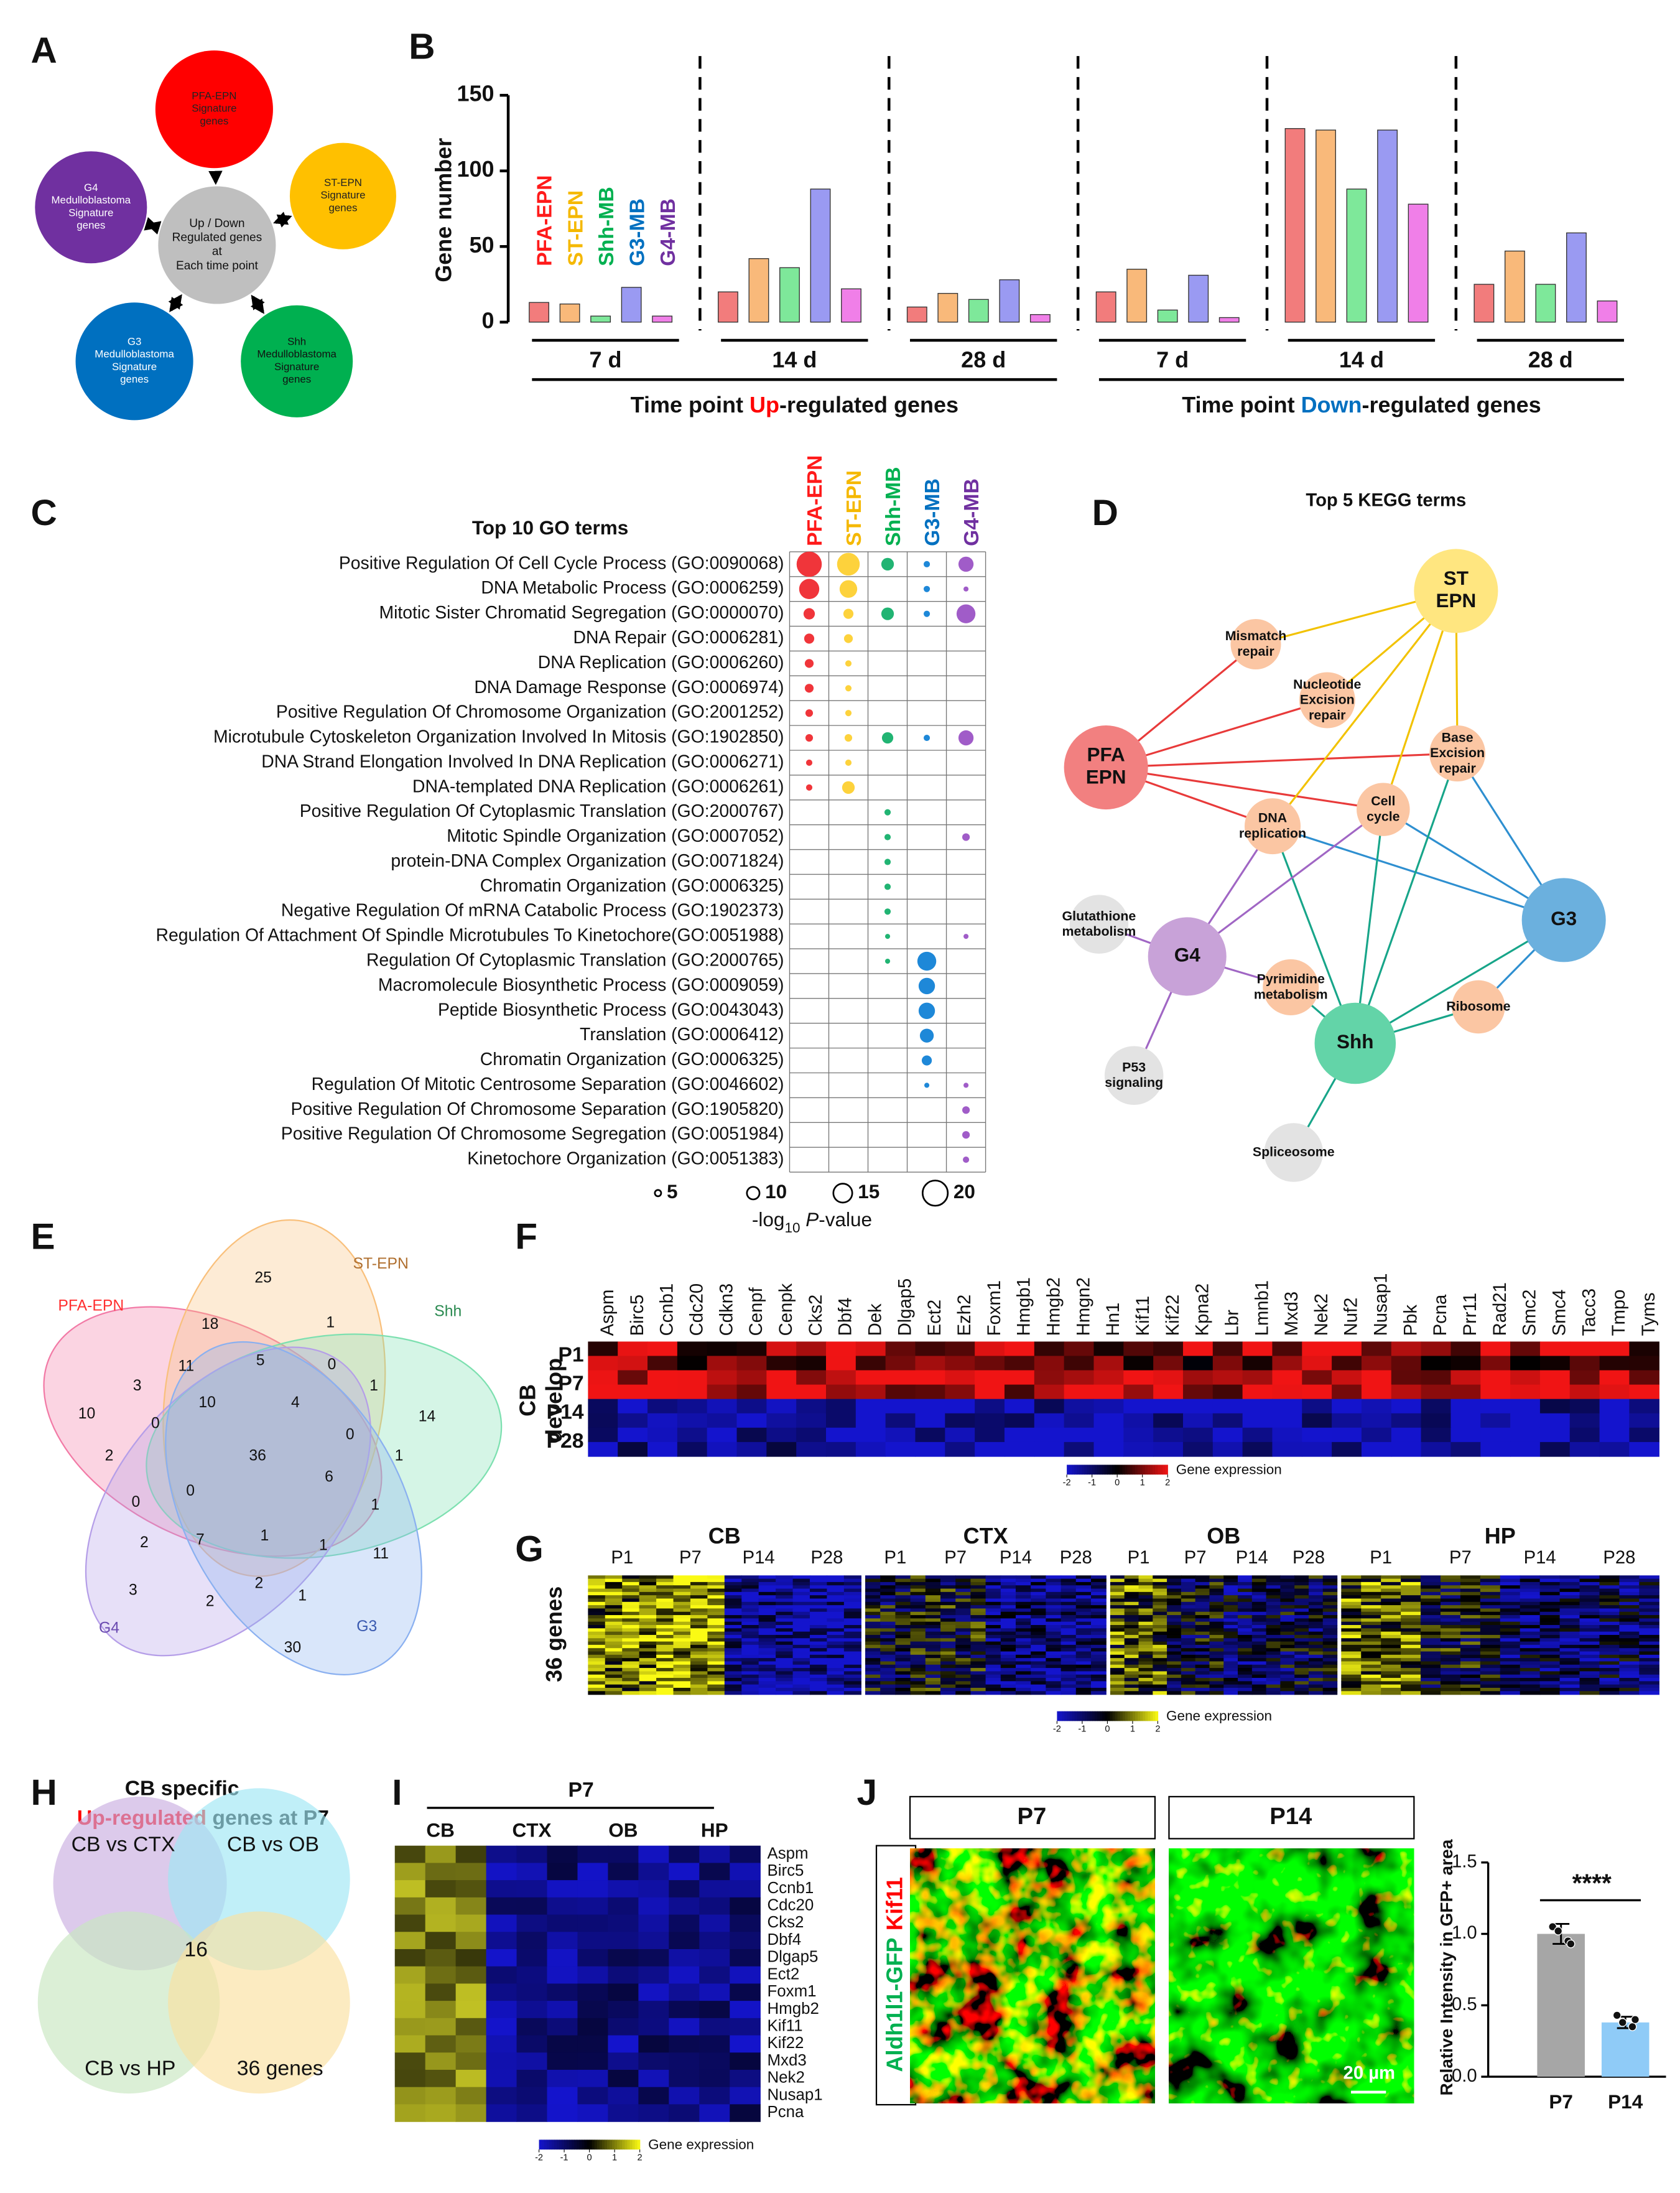  Describe the element at coordinates (397, 1793) in the screenshot. I see `panel-letter: I` at that location.